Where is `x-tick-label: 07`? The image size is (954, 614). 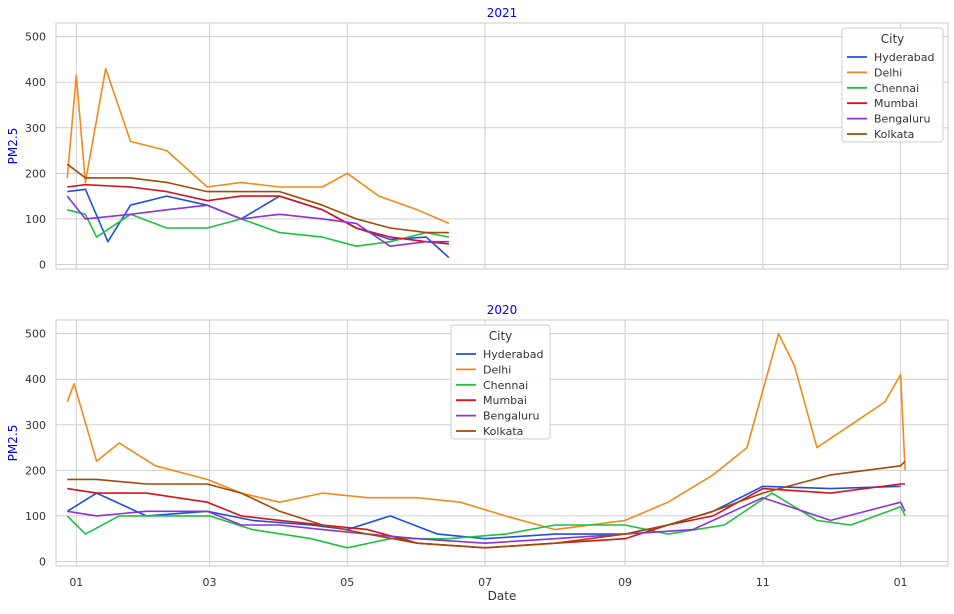
x-tick-label: 07 is located at coordinates (485, 582).